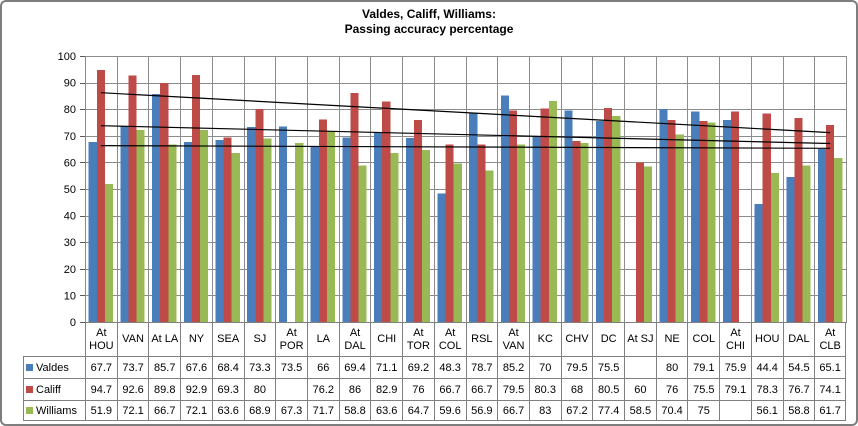 This screenshot has height=426, width=858. What do you see at coordinates (449, 389) in the screenshot?
I see `value-cell: 66.7` at bounding box center [449, 389].